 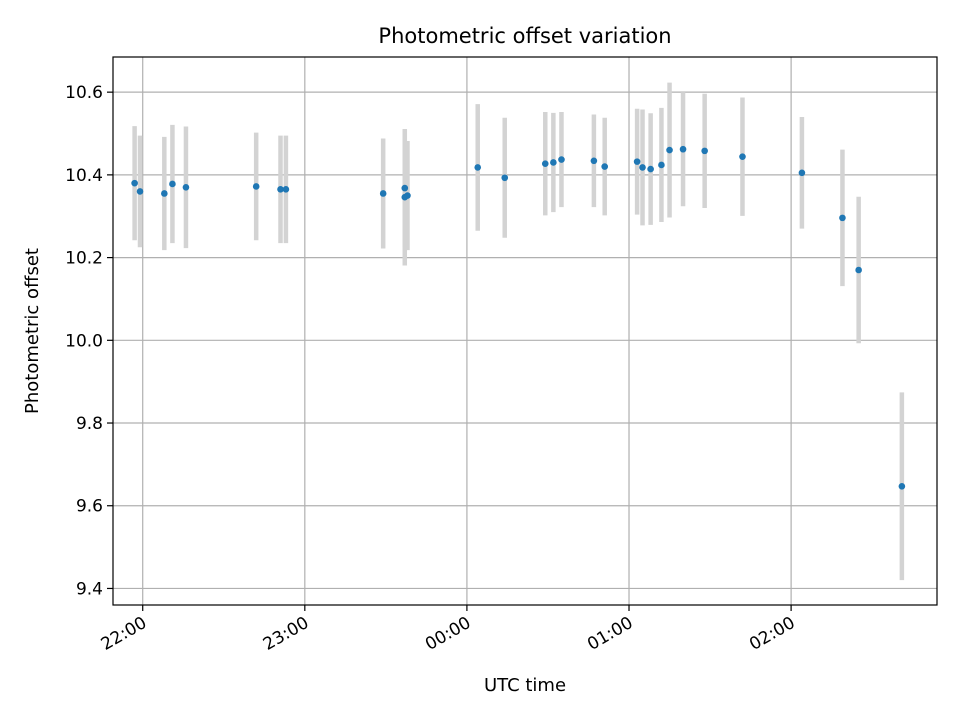 I want to click on y-tick-label: 9.8, so click(x=89, y=424).